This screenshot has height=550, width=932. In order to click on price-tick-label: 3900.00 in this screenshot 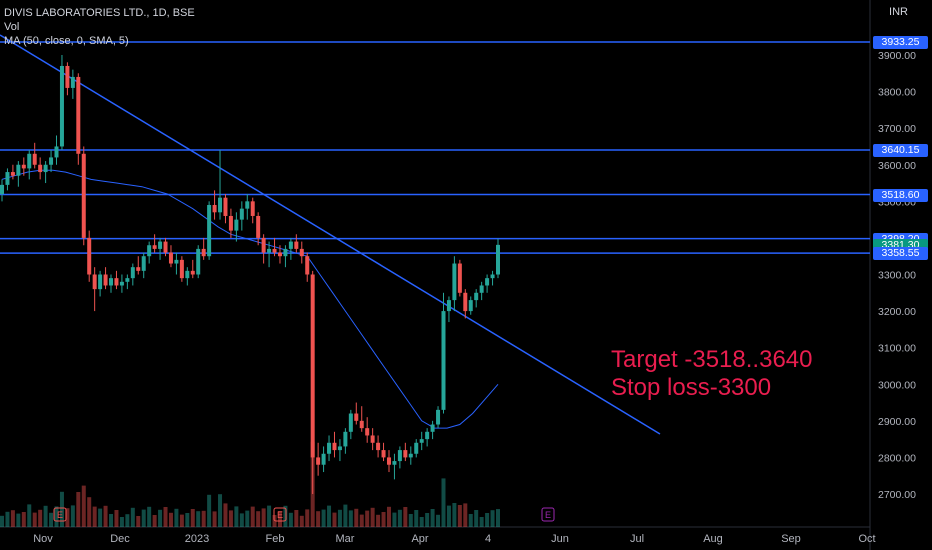, I will do `click(897, 56)`.